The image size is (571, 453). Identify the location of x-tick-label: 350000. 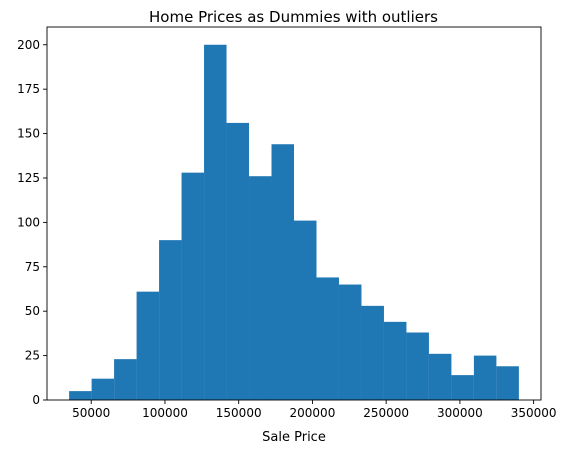
(534, 413).